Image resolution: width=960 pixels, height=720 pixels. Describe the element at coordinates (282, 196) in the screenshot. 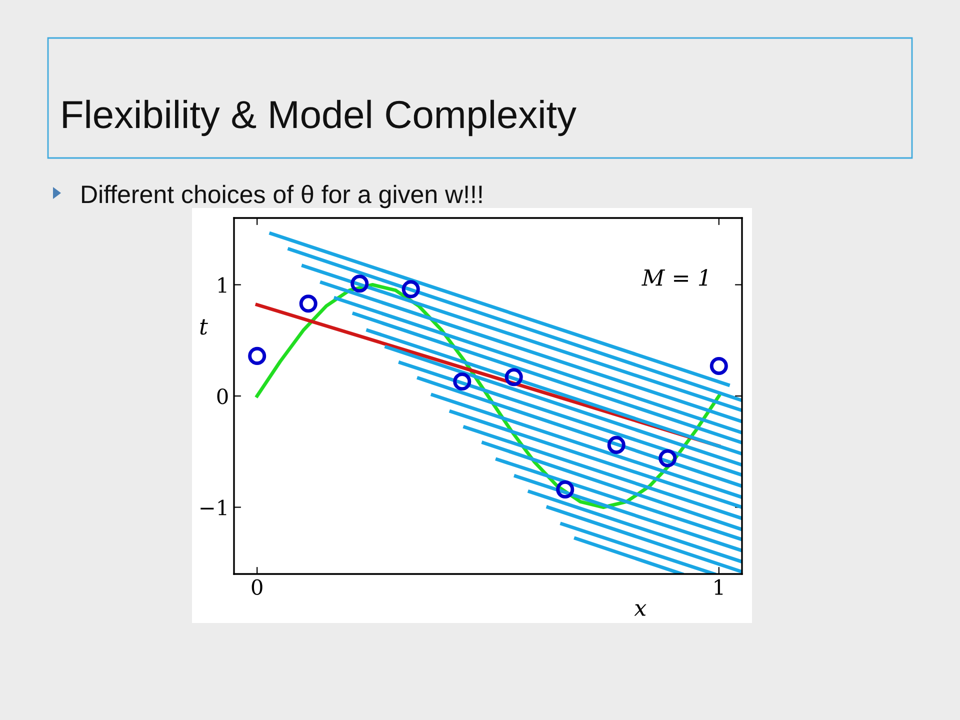

I see `chart-subtitle: Different choices of θ for a given w!!!` at that location.